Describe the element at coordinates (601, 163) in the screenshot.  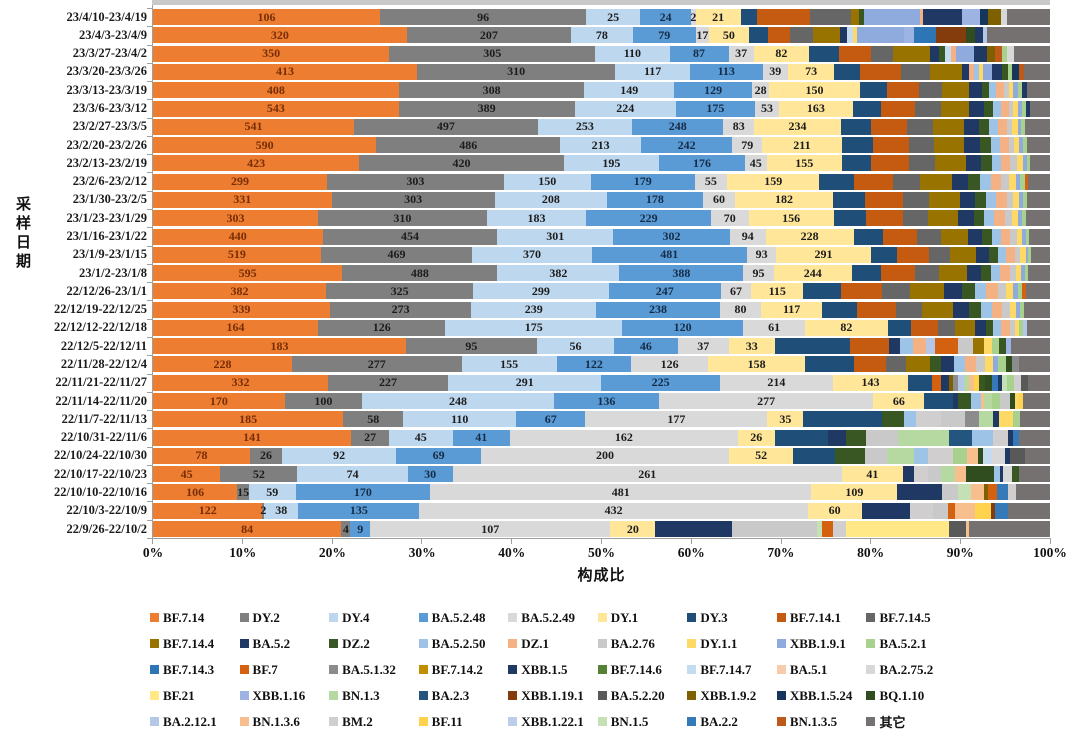
I see `stacked-bar: 423 420 195 176 45 155` at that location.